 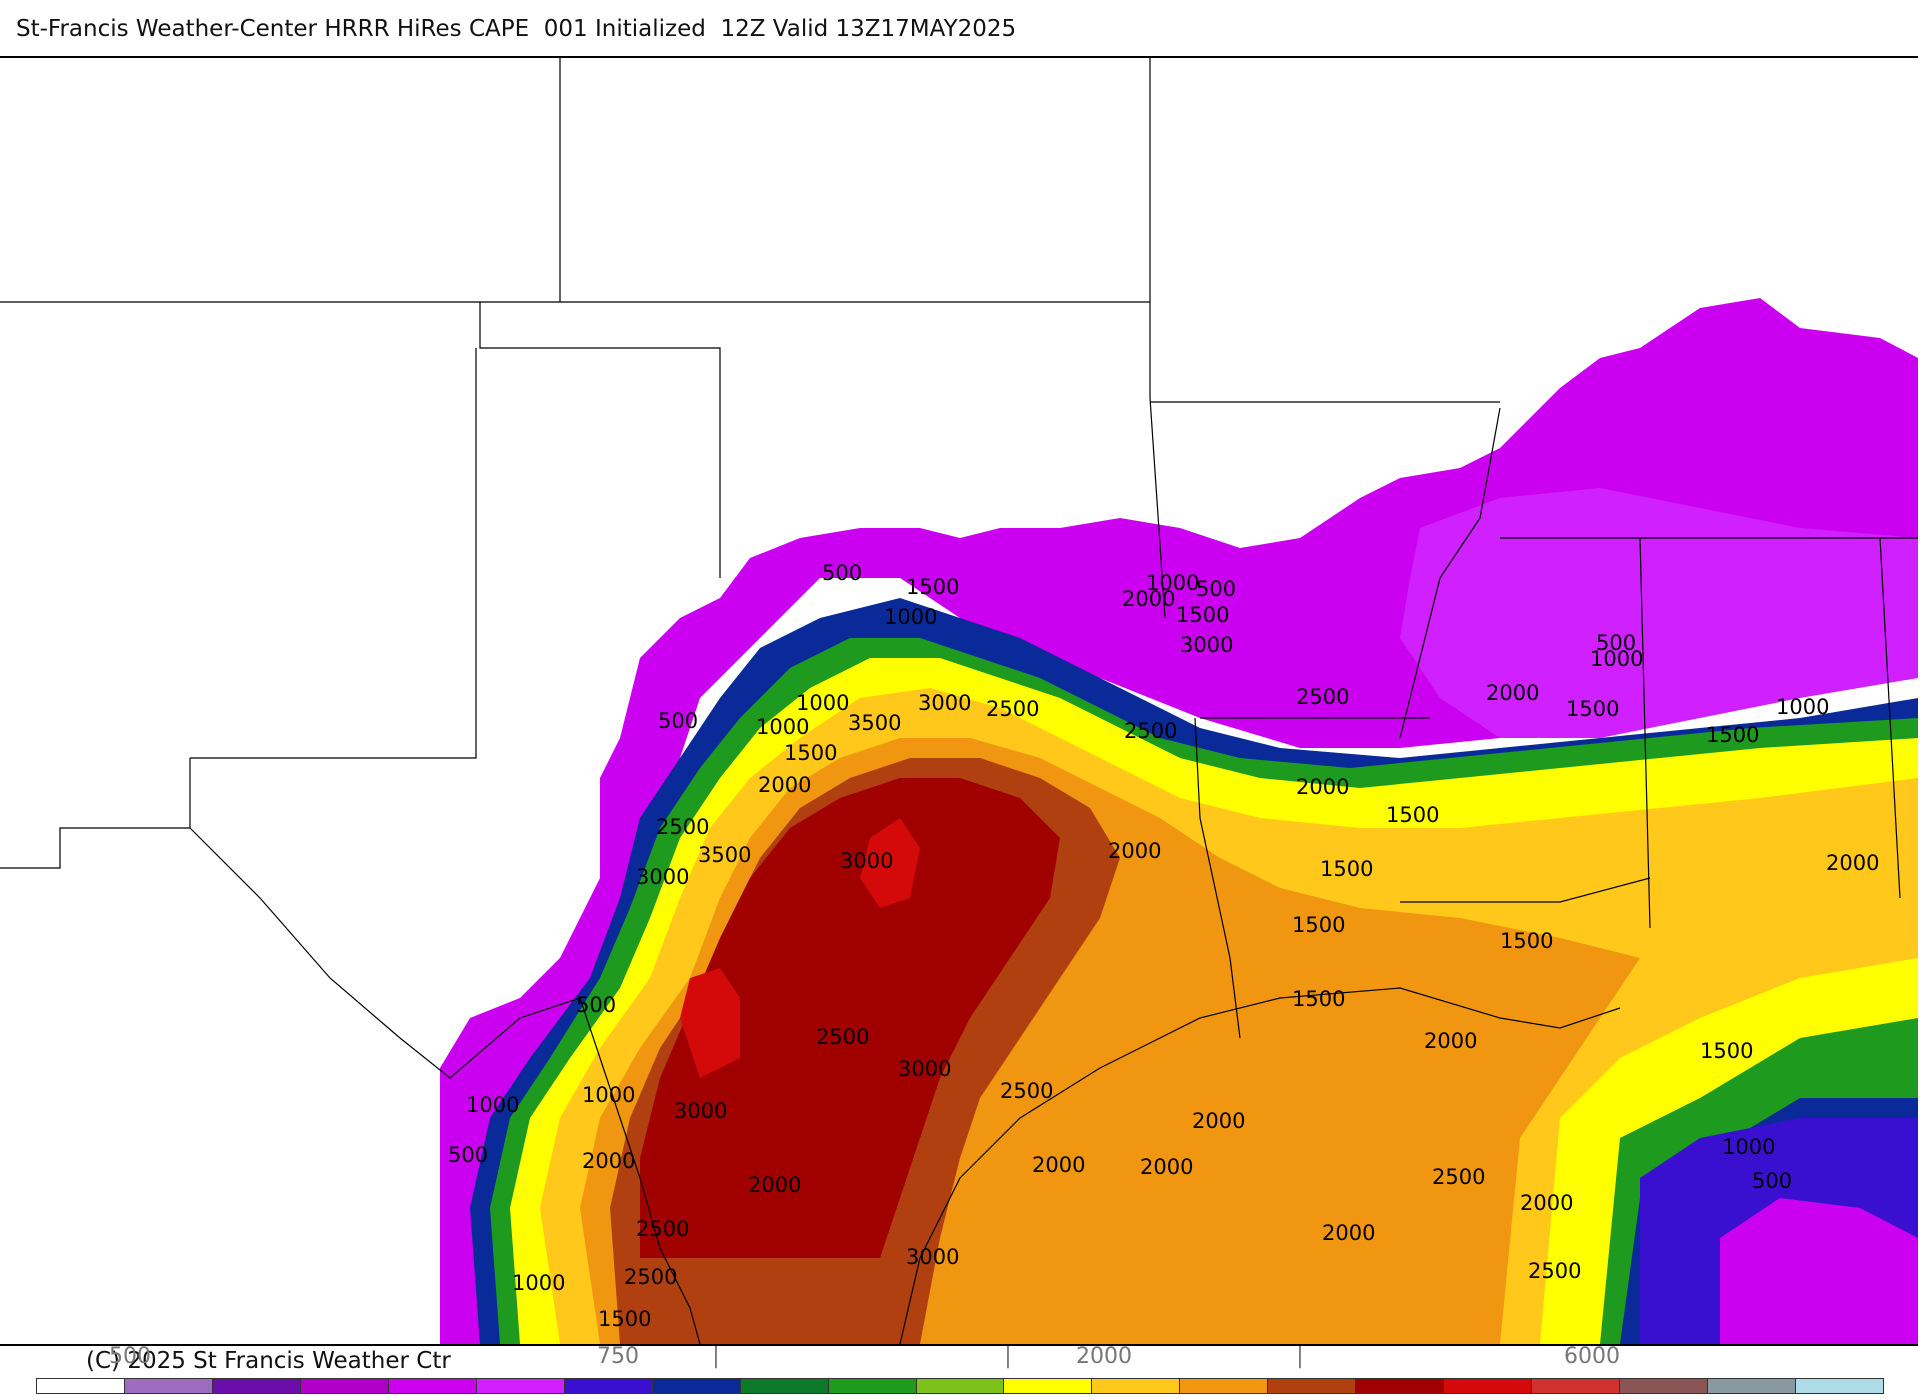 What do you see at coordinates (333, 553) in the screenshot?
I see `border-tx-panhandle` at bounding box center [333, 553].